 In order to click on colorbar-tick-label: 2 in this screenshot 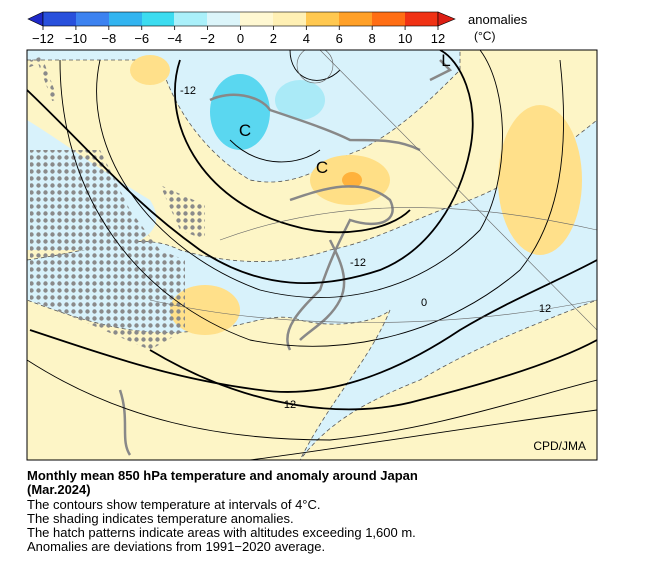, I will do `click(273, 38)`.